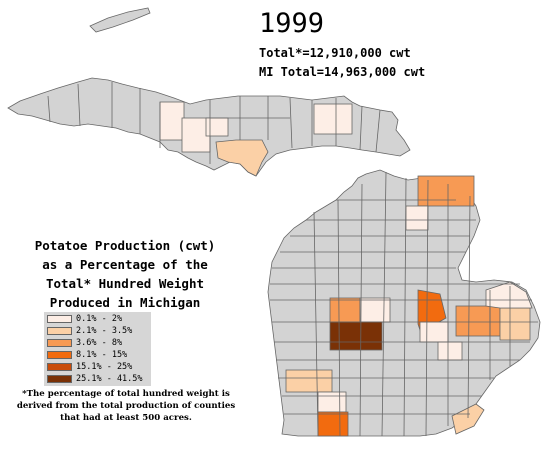  I want to click on legend-item: 8.1% - 15%, so click(87, 355).